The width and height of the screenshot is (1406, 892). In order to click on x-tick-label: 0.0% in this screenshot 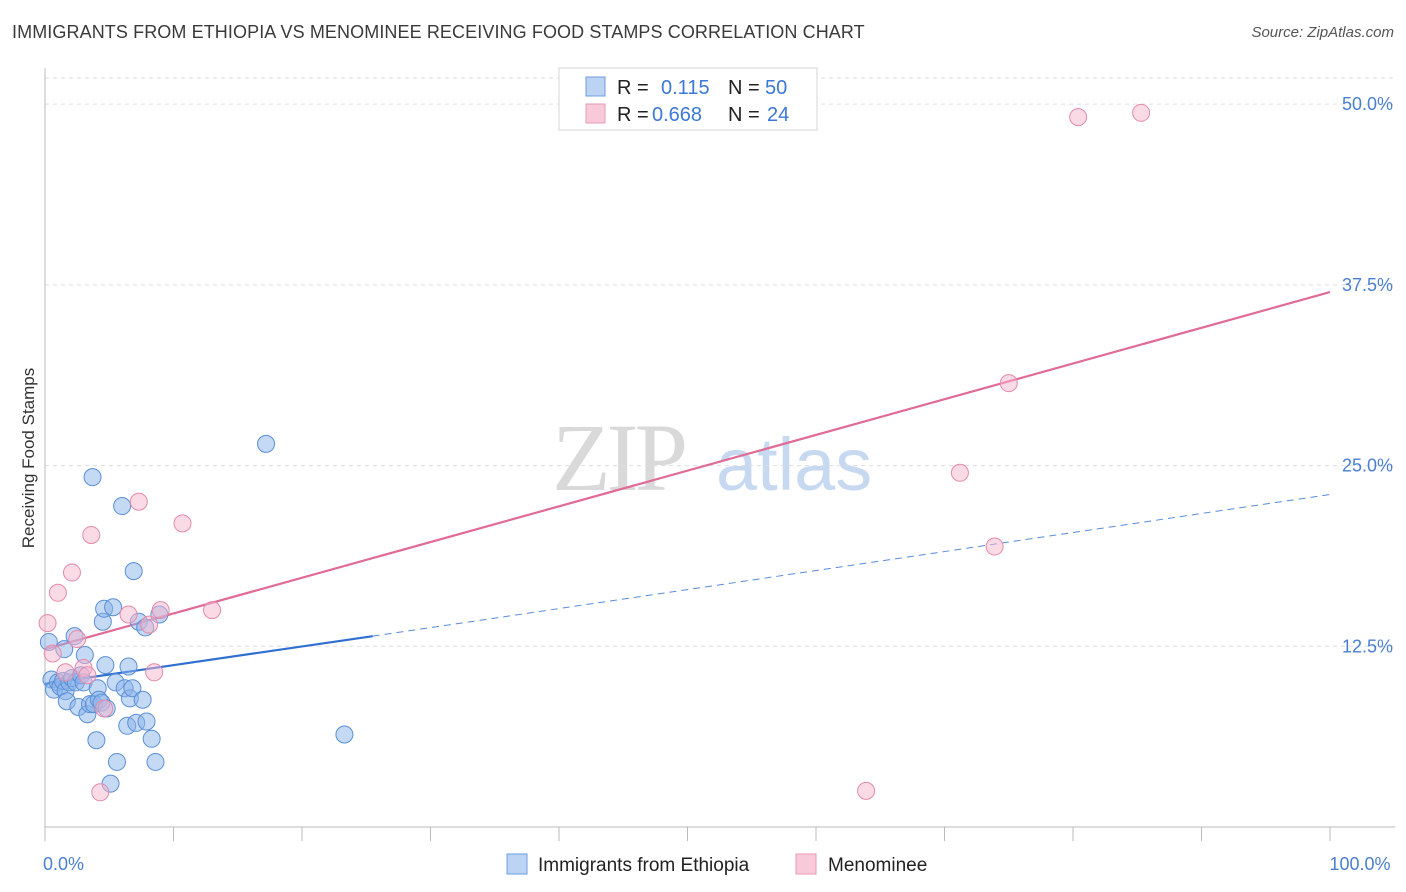, I will do `click(63, 864)`.